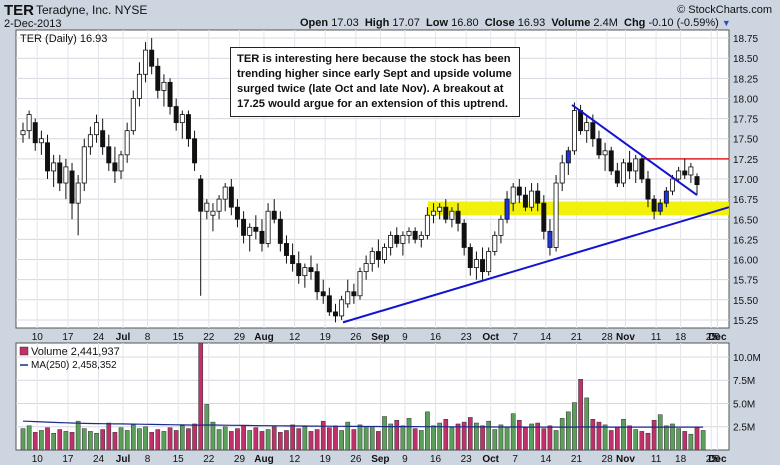 The width and height of the screenshot is (780, 465). Describe the element at coordinates (546, 459) in the screenshot. I see `volume-x-tick-label: 14` at that location.